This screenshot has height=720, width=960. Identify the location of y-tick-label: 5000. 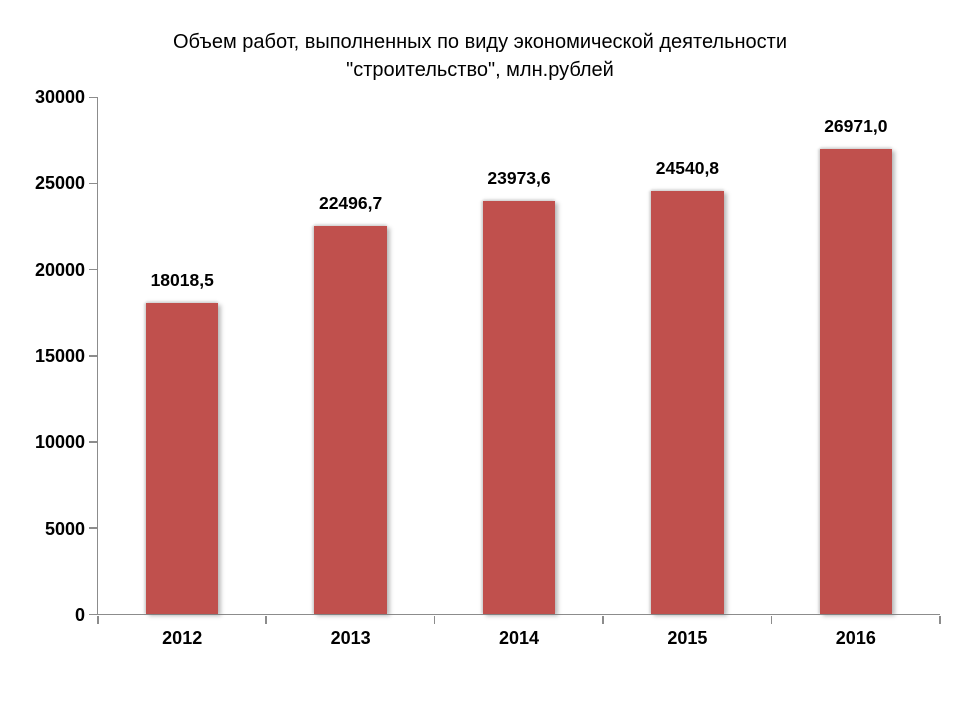
(64, 528).